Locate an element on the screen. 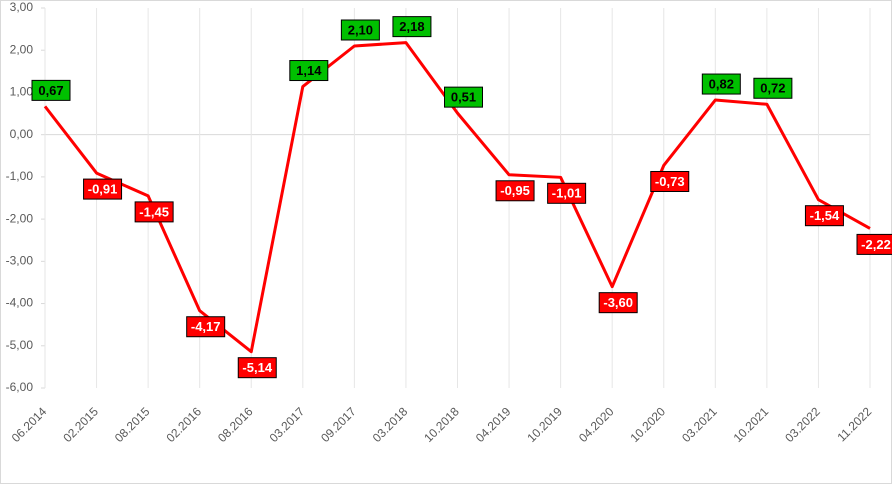  data-label: 2,10 is located at coordinates (360, 30).